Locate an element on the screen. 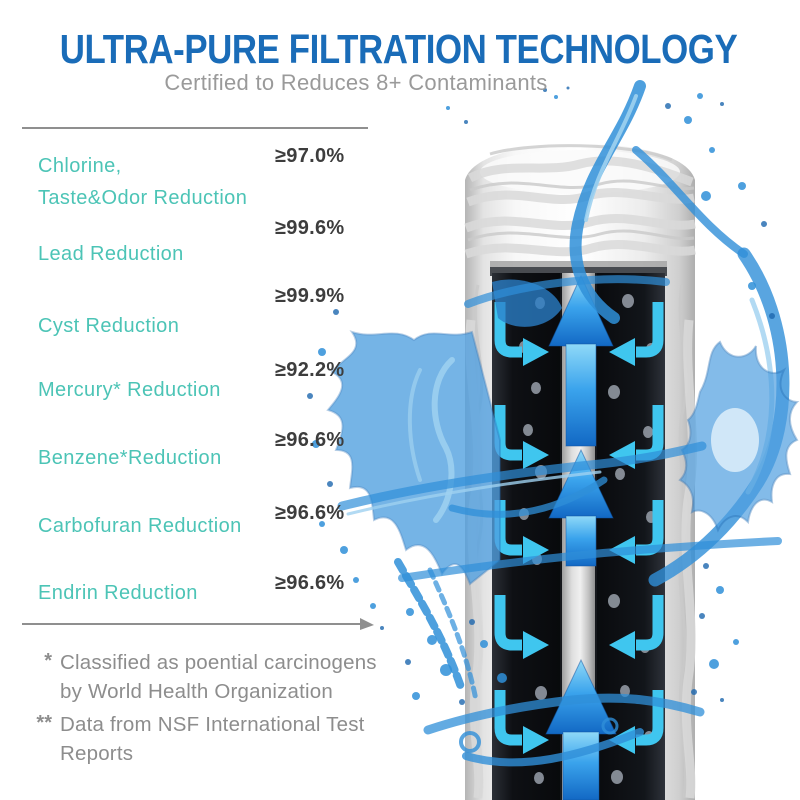 Image resolution: width=800 pixels, height=800 pixels. contaminant-value: ≥99.6% is located at coordinates (310, 228).